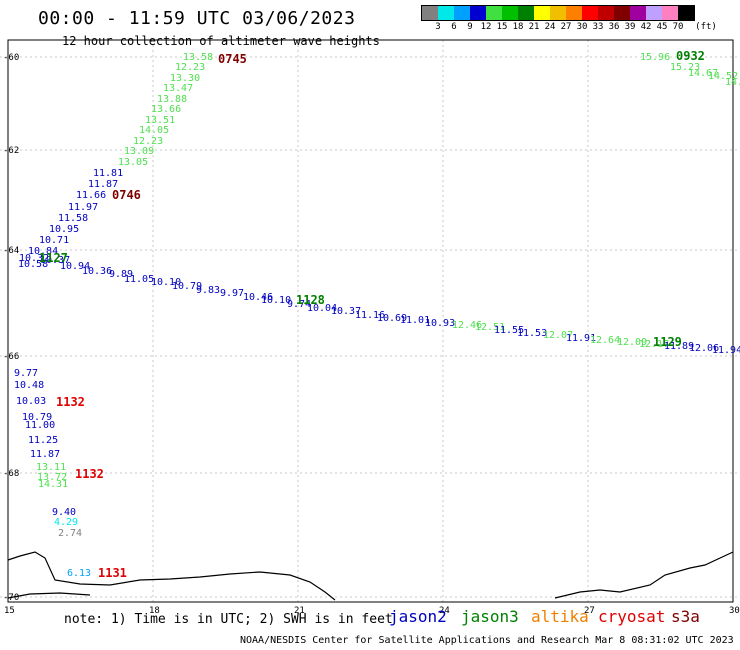 Image resolution: width=740 pixels, height=650 pixels. What do you see at coordinates (139, 151) in the screenshot?
I see `wave-height-value: 13.09` at bounding box center [139, 151].